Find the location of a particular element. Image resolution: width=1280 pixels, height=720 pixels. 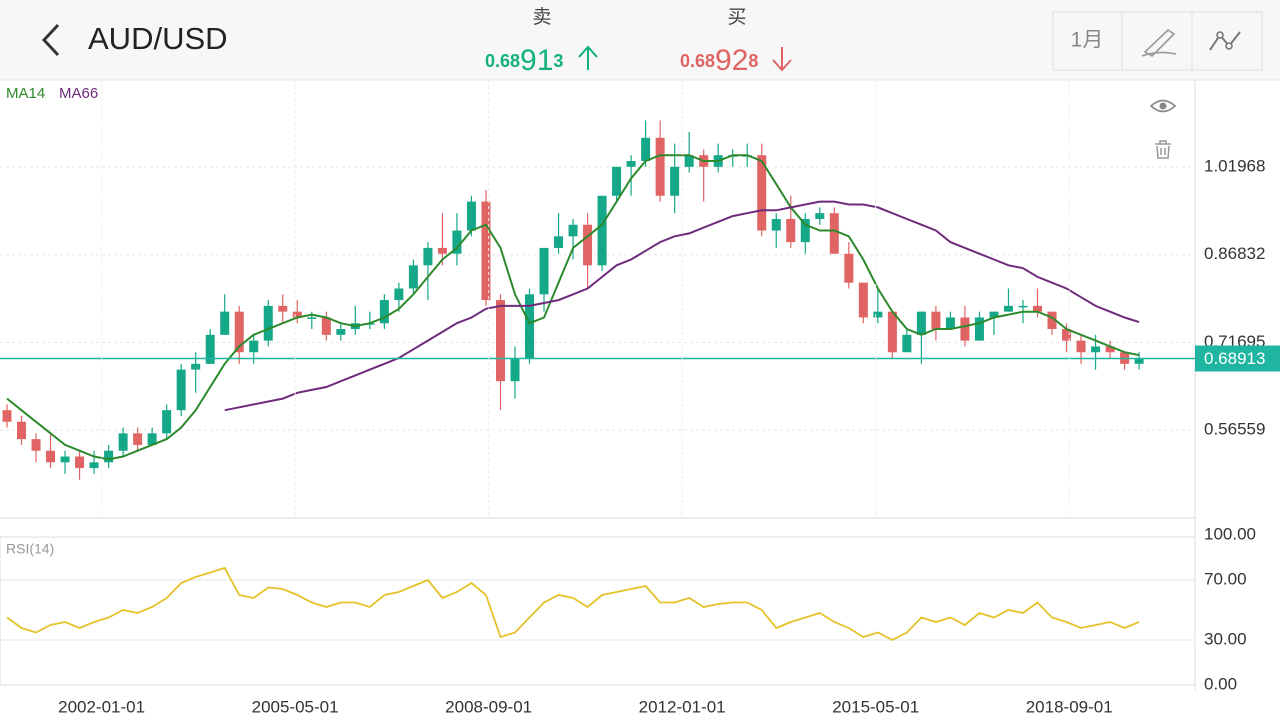

sell-label: 卖 is located at coordinates (541, 17).